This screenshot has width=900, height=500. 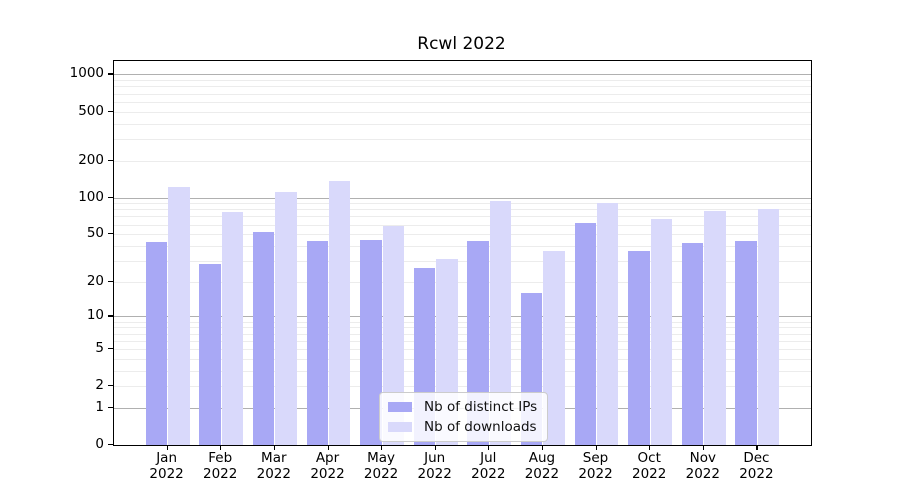 I want to click on legend-label: Nb of distinct IPs, so click(x=481, y=407).